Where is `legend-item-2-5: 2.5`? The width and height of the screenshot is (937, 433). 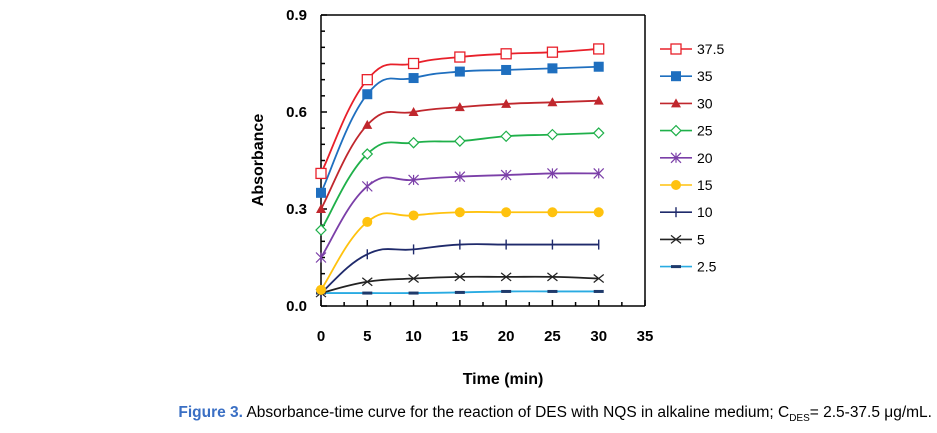 legend-item-2-5: 2.5 is located at coordinates (688, 267).